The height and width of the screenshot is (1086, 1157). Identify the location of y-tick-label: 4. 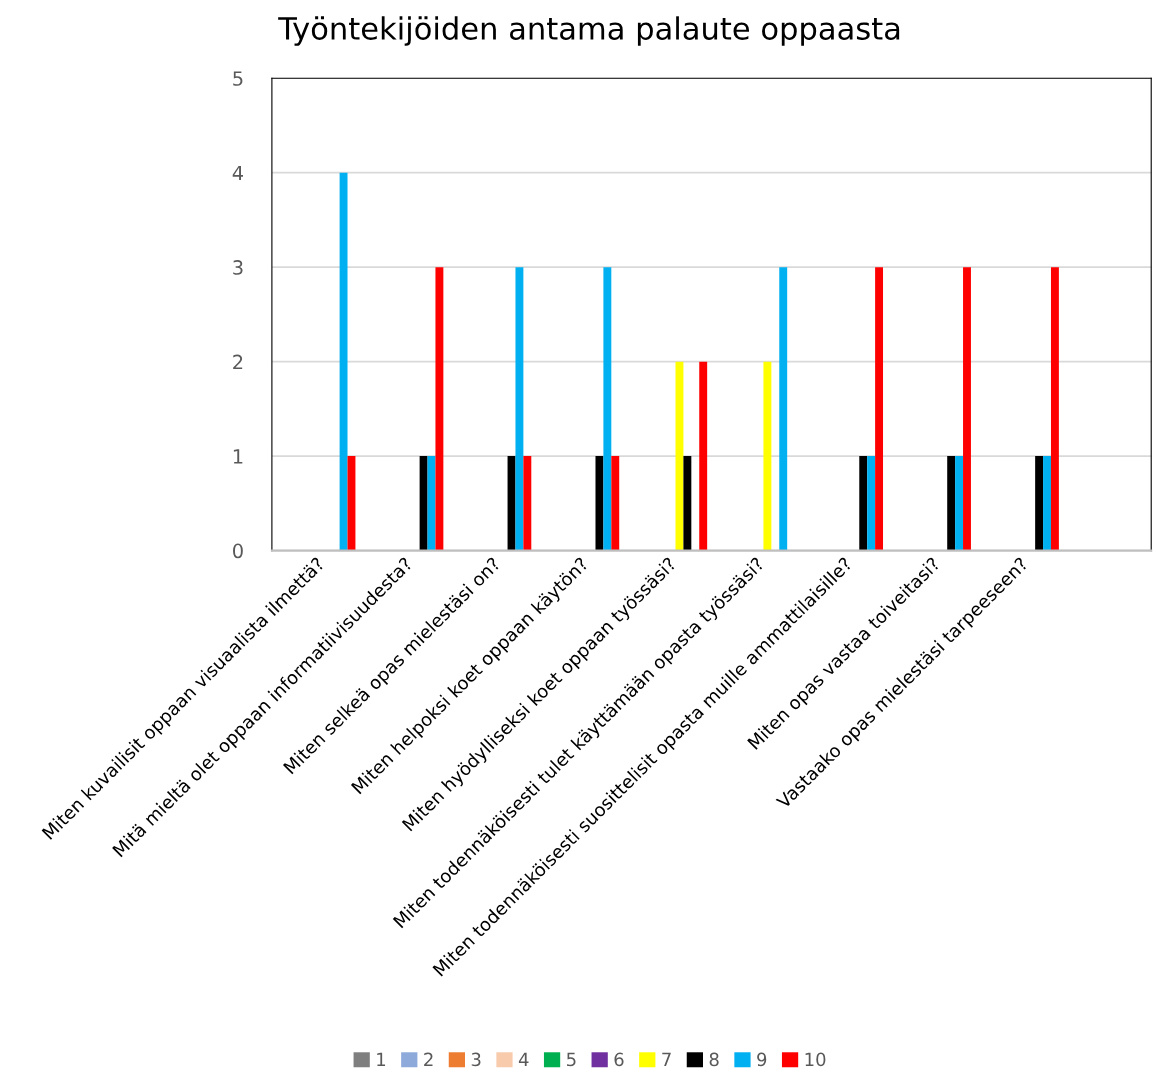
(238, 173).